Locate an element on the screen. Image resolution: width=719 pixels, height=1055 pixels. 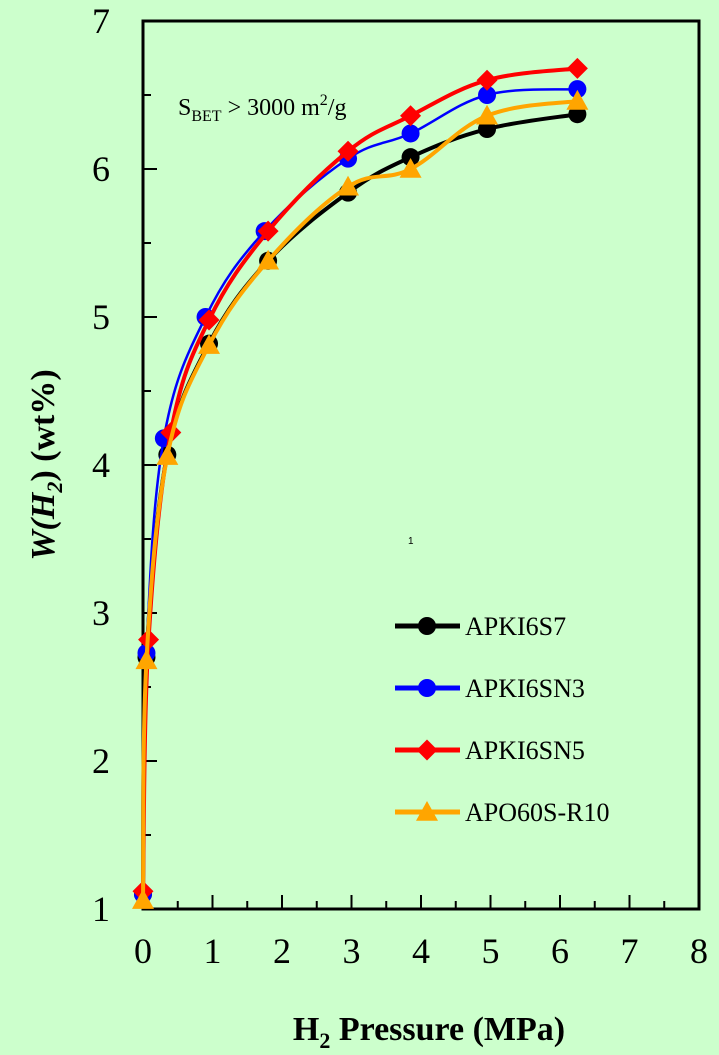
y-tick-label: 6 is located at coordinates (101, 169).